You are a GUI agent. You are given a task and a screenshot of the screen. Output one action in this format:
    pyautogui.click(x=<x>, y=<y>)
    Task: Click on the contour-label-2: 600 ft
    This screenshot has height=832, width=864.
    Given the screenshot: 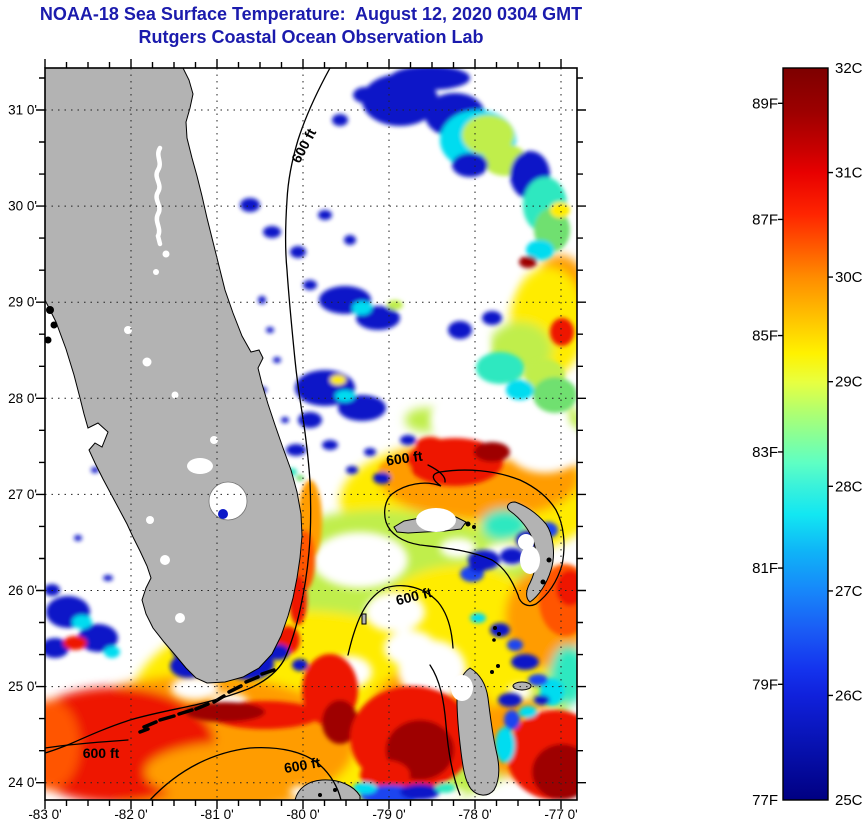 What is the action you would take?
    pyautogui.click(x=404, y=458)
    